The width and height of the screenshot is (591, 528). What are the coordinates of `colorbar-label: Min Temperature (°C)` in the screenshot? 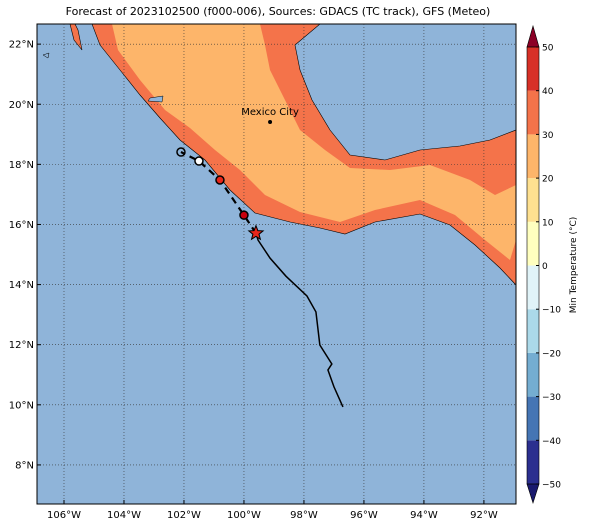 It's located at (574, 265).